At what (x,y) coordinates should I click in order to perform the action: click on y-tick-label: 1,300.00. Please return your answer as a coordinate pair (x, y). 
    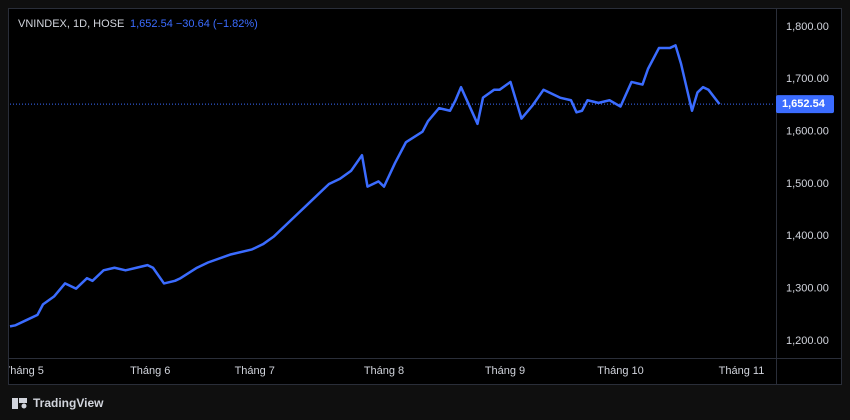
    Looking at the image, I should click on (807, 289).